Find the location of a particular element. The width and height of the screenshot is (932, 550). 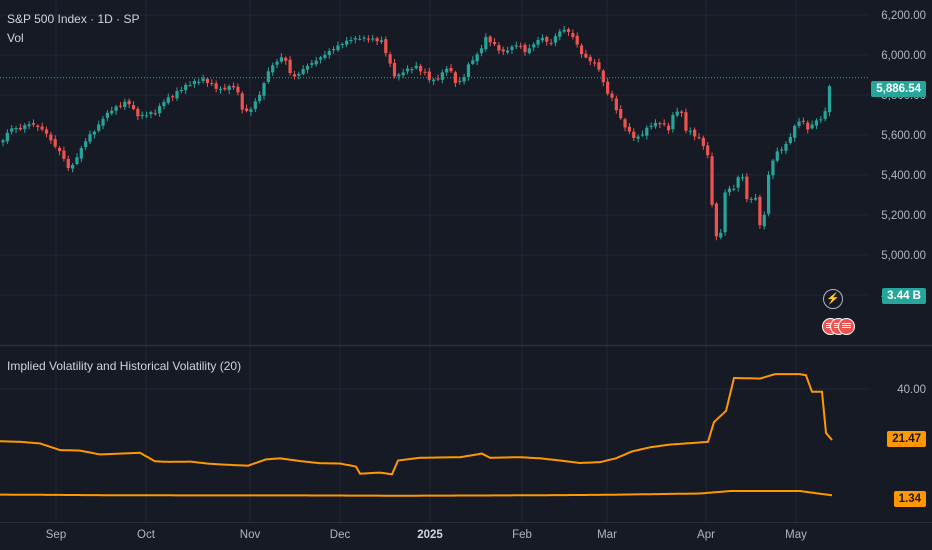

x-tick-label: Dec is located at coordinates (340, 535).